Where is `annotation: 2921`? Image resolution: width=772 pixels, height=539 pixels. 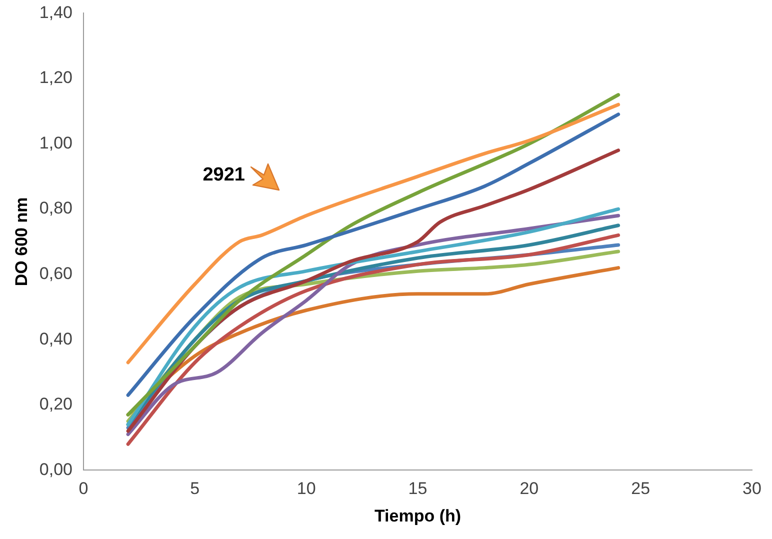
annotation: 2921 is located at coordinates (224, 175).